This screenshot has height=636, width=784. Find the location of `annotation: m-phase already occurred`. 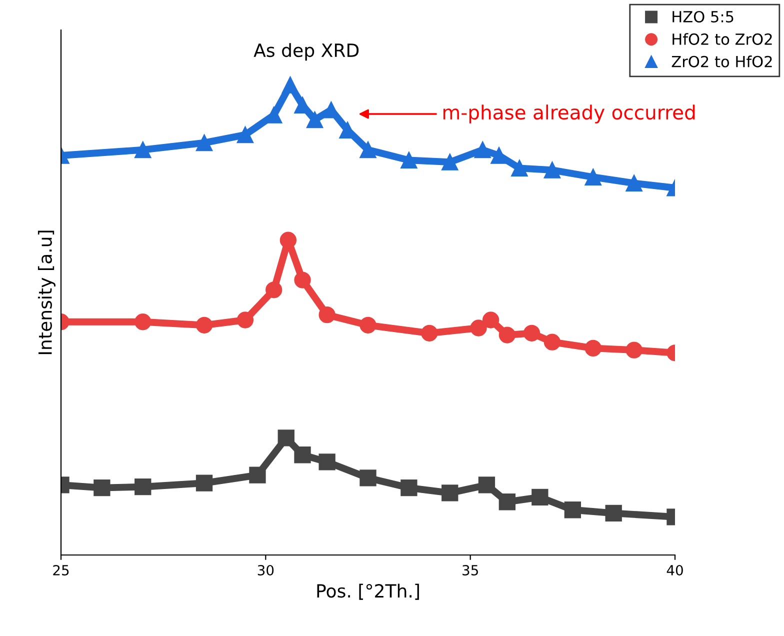

annotation: m-phase already occurred is located at coordinates (569, 114).